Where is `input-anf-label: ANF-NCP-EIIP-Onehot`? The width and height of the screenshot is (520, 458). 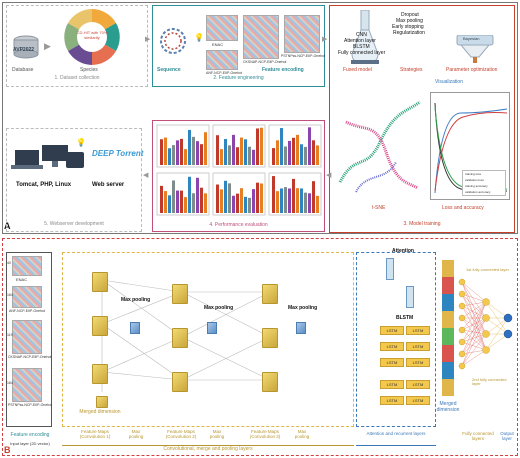
input-anf-label: ANF-NCP-EIIP-Onehot is located at coordinates (27, 311).